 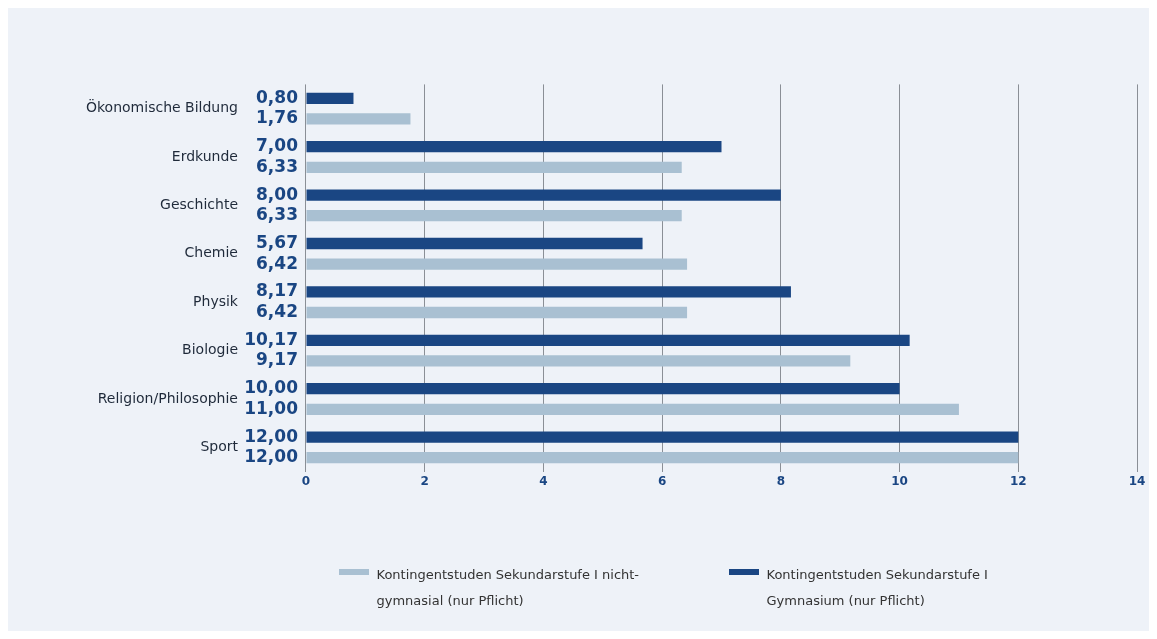 What do you see at coordinates (1137, 480) in the screenshot?
I see `x-tick-label: 14` at bounding box center [1137, 480].